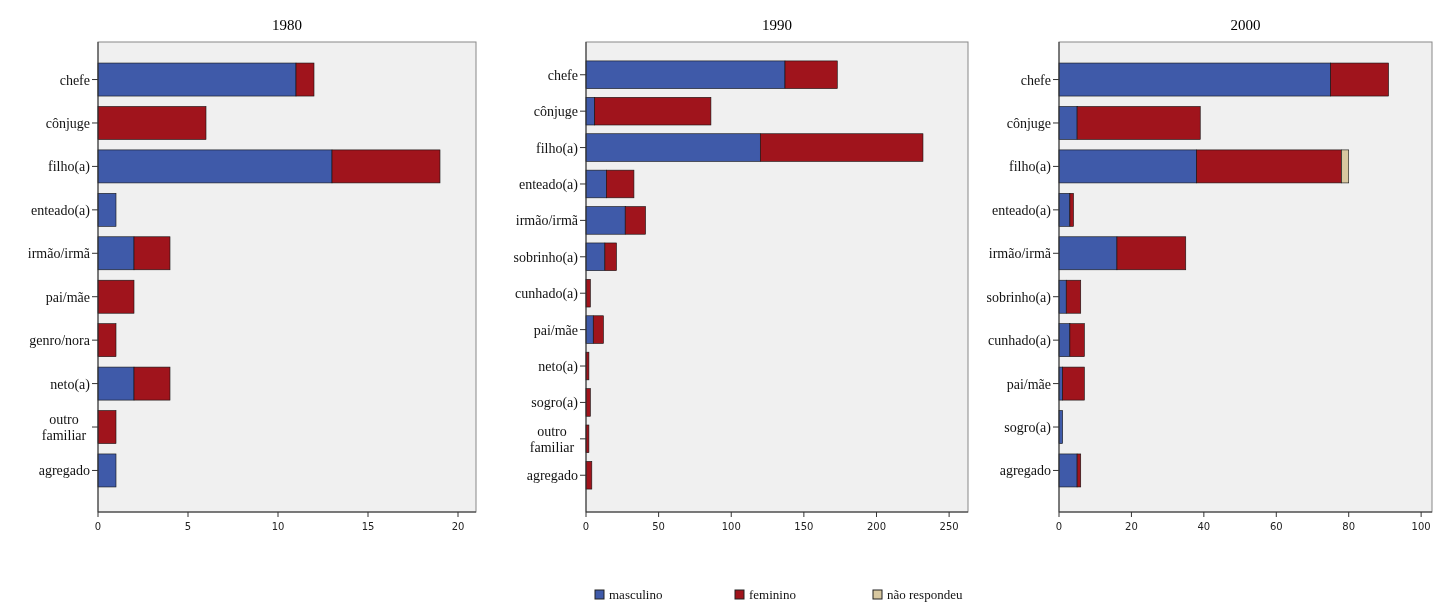  I want to click on legend-label: não respondeu, so click(925, 594).